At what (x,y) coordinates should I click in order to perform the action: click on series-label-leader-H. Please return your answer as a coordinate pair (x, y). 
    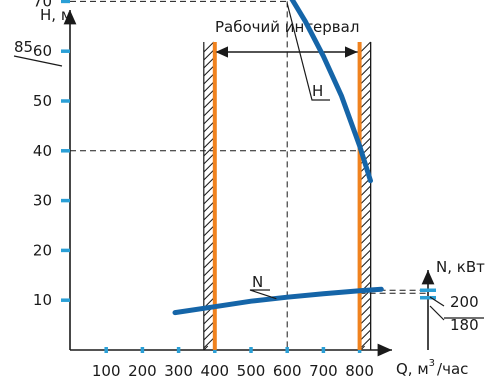
    Looking at the image, I should click on (308, 52).